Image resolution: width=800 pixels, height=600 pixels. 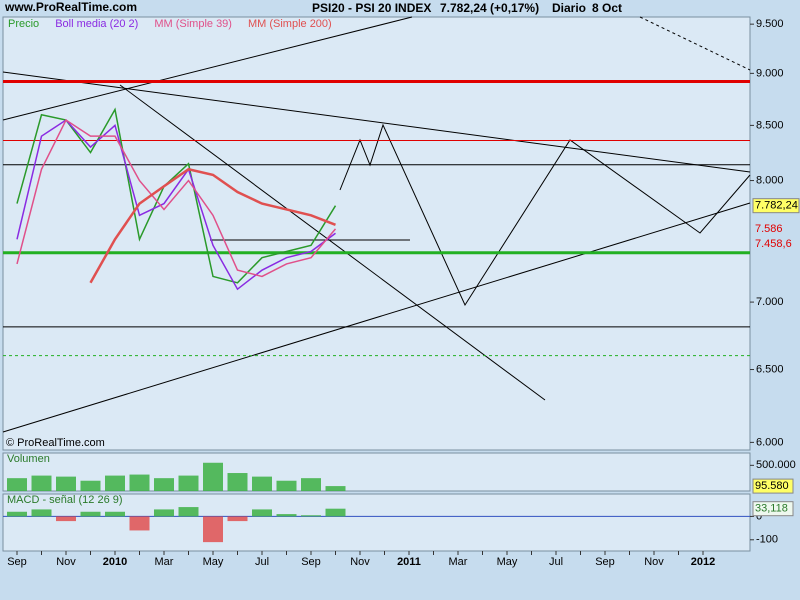 What do you see at coordinates (409, 562) in the screenshot?
I see `x-tick-label: 2011` at bounding box center [409, 562].